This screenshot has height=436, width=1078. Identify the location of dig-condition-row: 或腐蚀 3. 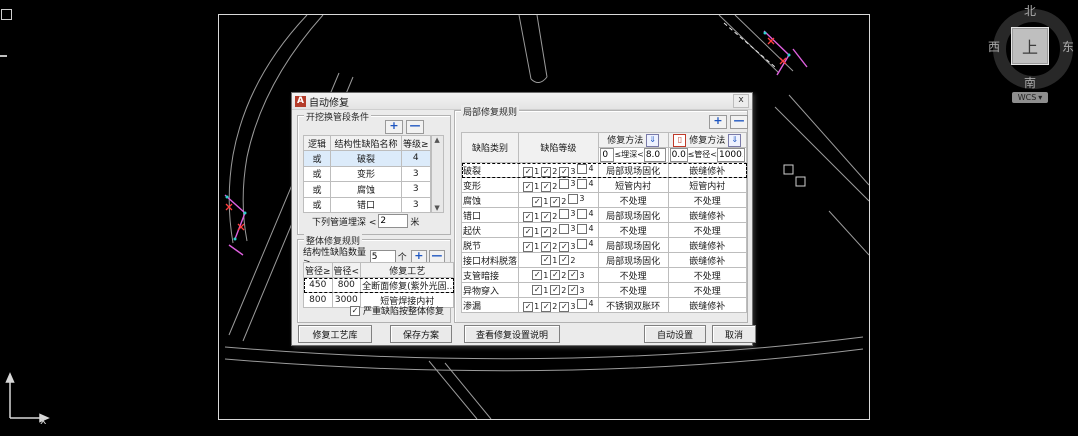
(367, 189).